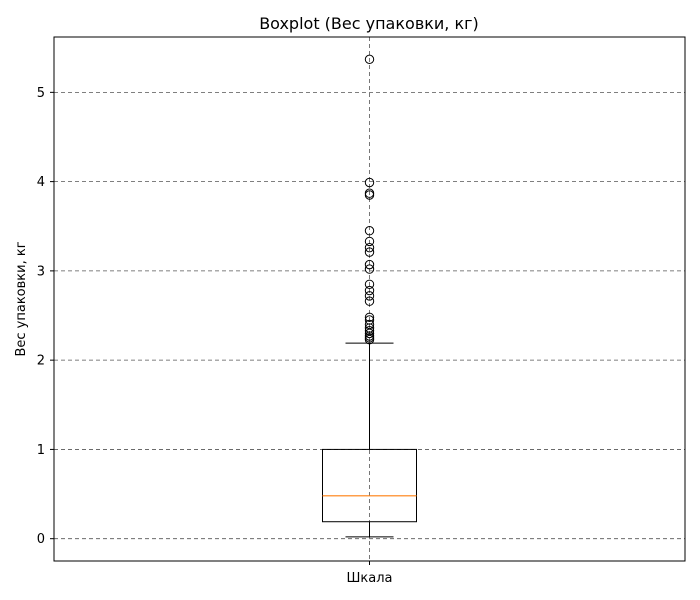 The image size is (700, 600). Describe the element at coordinates (41, 271) in the screenshot. I see `y-tick-label: 3` at that location.